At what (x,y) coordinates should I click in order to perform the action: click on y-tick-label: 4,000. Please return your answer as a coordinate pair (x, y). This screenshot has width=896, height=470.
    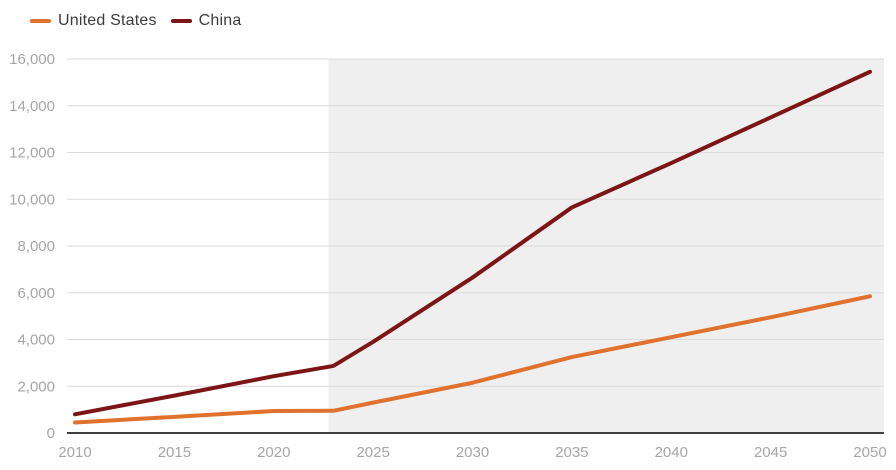
    Looking at the image, I should click on (36, 340).